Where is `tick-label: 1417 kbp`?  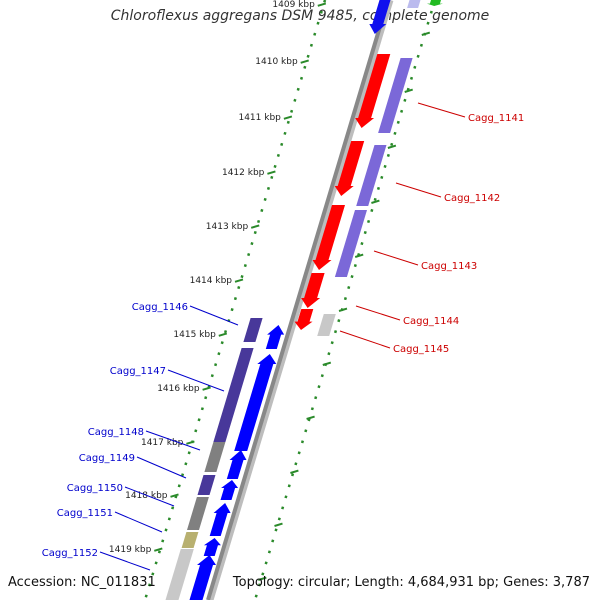 tick-label: 1417 kbp is located at coordinates (162, 443).